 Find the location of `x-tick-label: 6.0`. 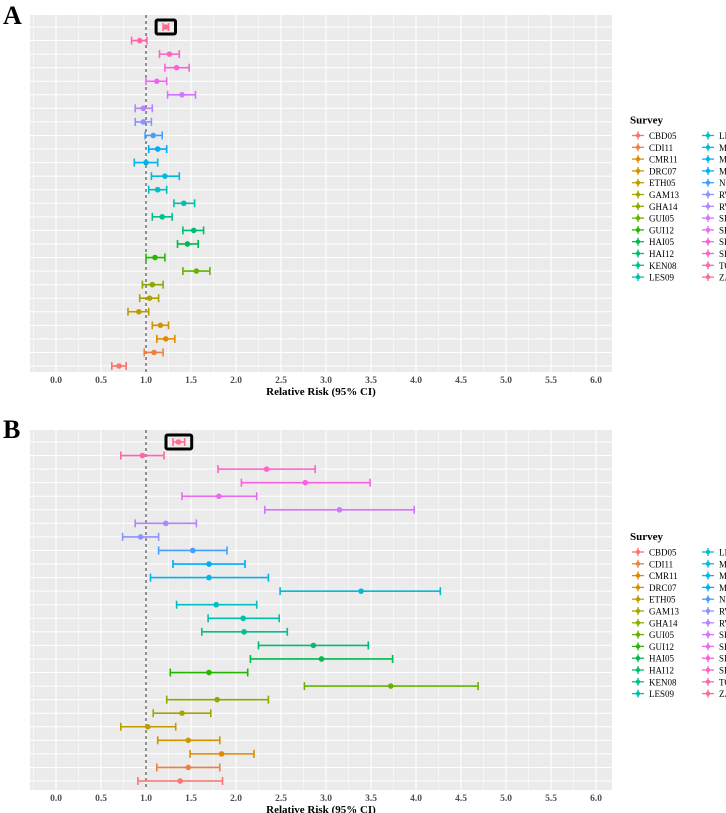

x-tick-label: 6.0 is located at coordinates (596, 381).